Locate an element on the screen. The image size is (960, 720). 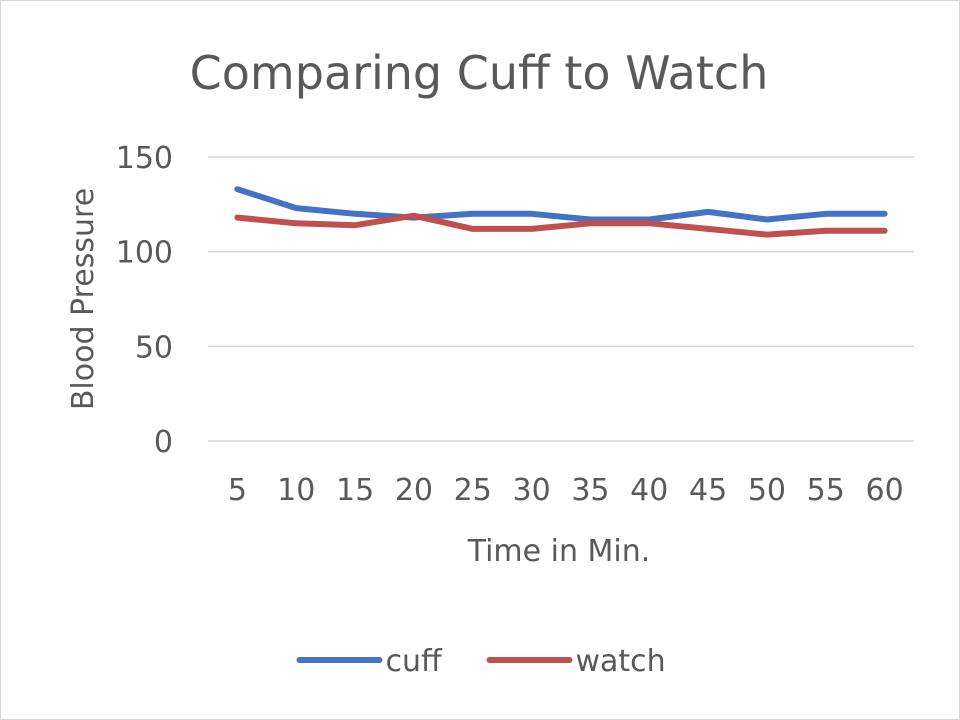
x-tick-label: 40 is located at coordinates (649, 490).